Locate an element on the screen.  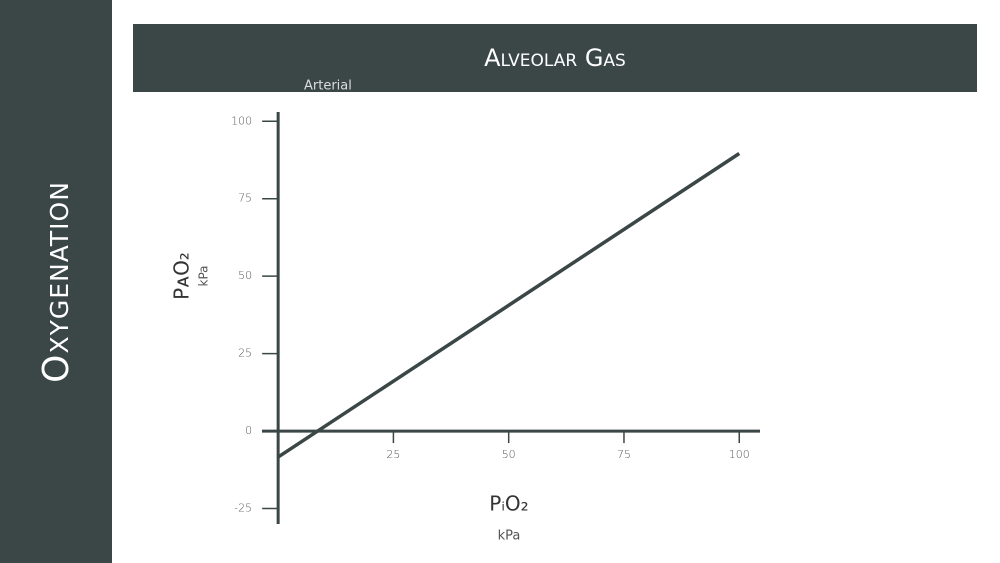
x-axis-unit: kPa is located at coordinates (509, 536).